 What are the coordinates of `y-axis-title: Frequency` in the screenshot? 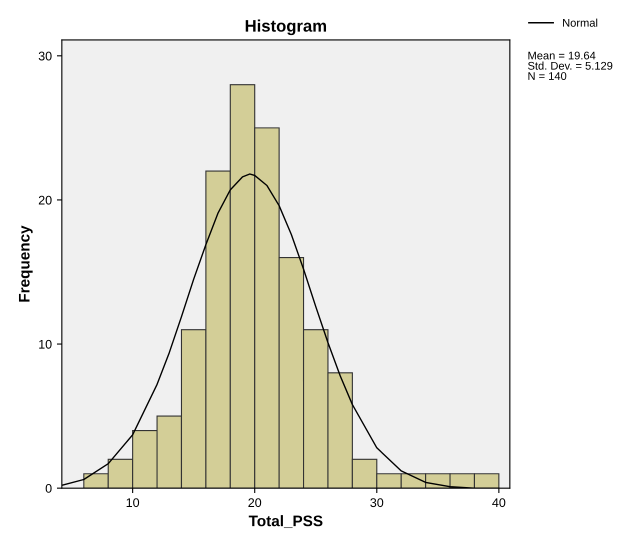 It's located at (25, 264).